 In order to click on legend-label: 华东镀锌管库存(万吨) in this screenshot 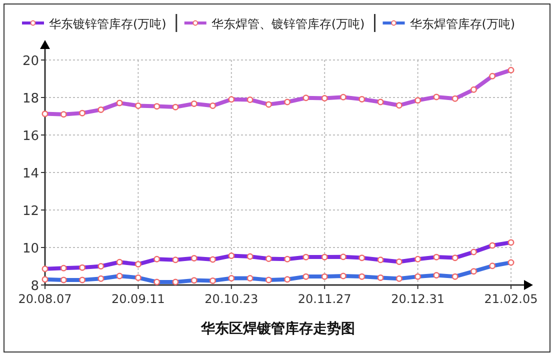, I will do `click(107, 24)`.